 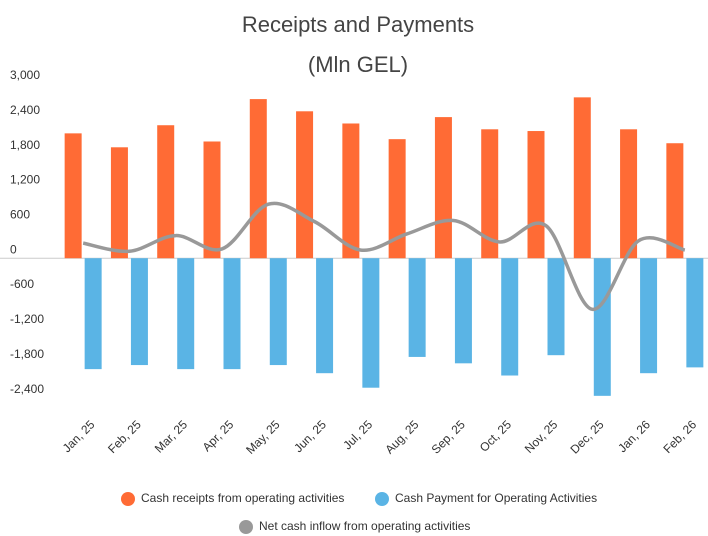 What do you see at coordinates (25, 110) in the screenshot?
I see `y-tick-label: 2,400` at bounding box center [25, 110].